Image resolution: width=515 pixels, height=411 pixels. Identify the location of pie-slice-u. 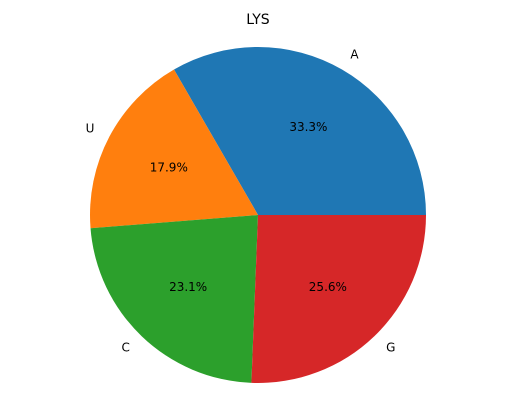
(174, 149).